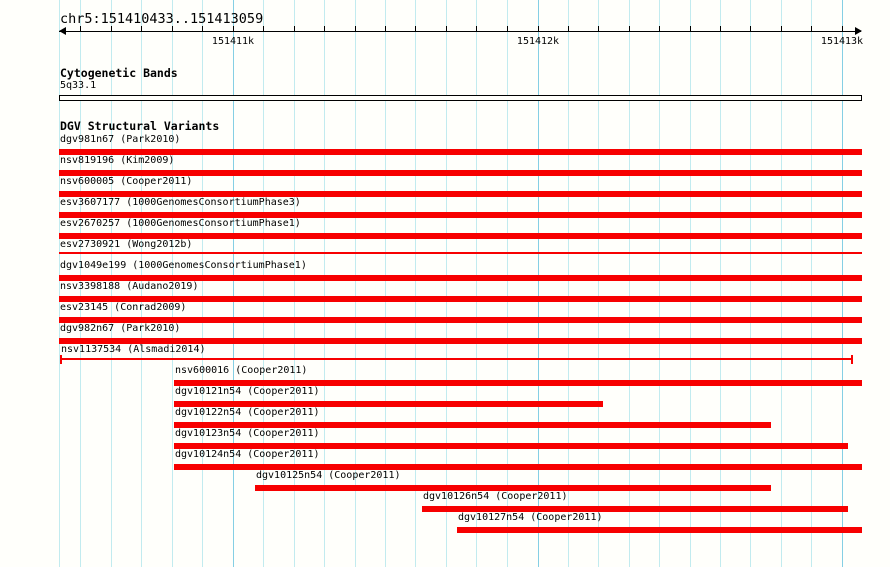 This screenshot has height=567, width=890. What do you see at coordinates (328, 475) in the screenshot?
I see `variant-label: dgv10125n54 (Cooper2011)` at bounding box center [328, 475].